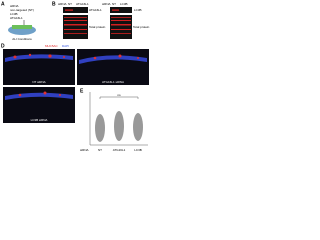 Image resolution: width=320 pixels, height=240 pixels. What do you see at coordinates (95, 10) in the screenshot?
I see `band-label: ATG16L1` at bounding box center [95, 10].